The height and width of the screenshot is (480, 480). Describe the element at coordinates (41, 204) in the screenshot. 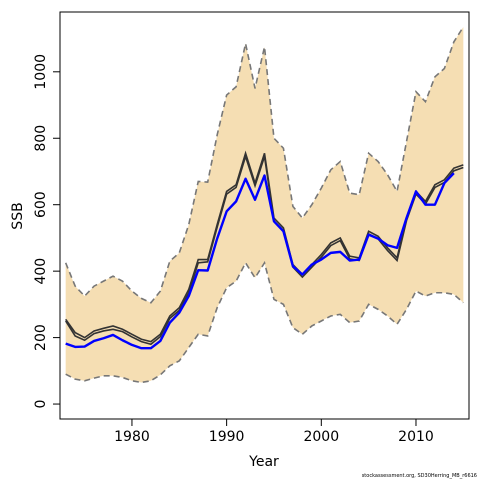

I see `y-tick-label: 600` at that location.